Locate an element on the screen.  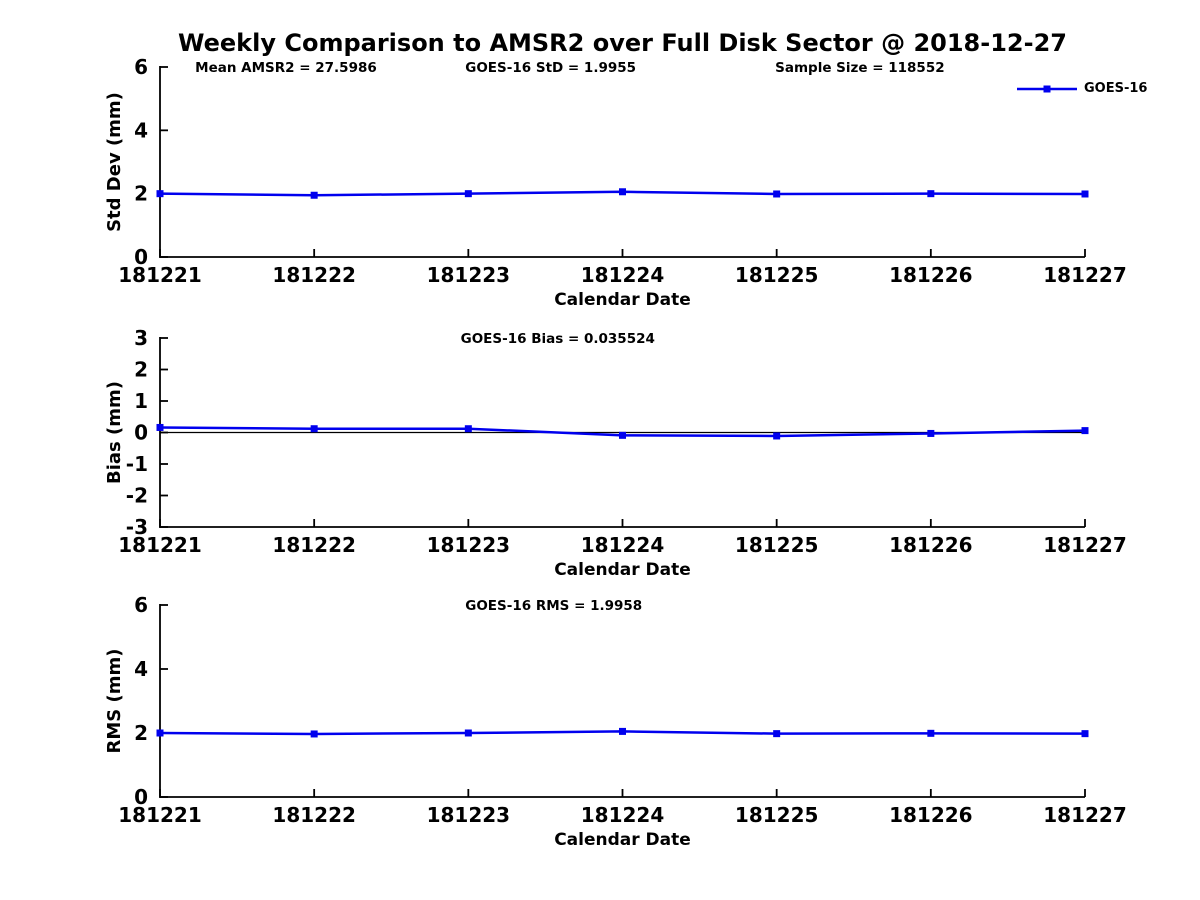
y-axis-label: RMS (mm) is located at coordinates (114, 701).